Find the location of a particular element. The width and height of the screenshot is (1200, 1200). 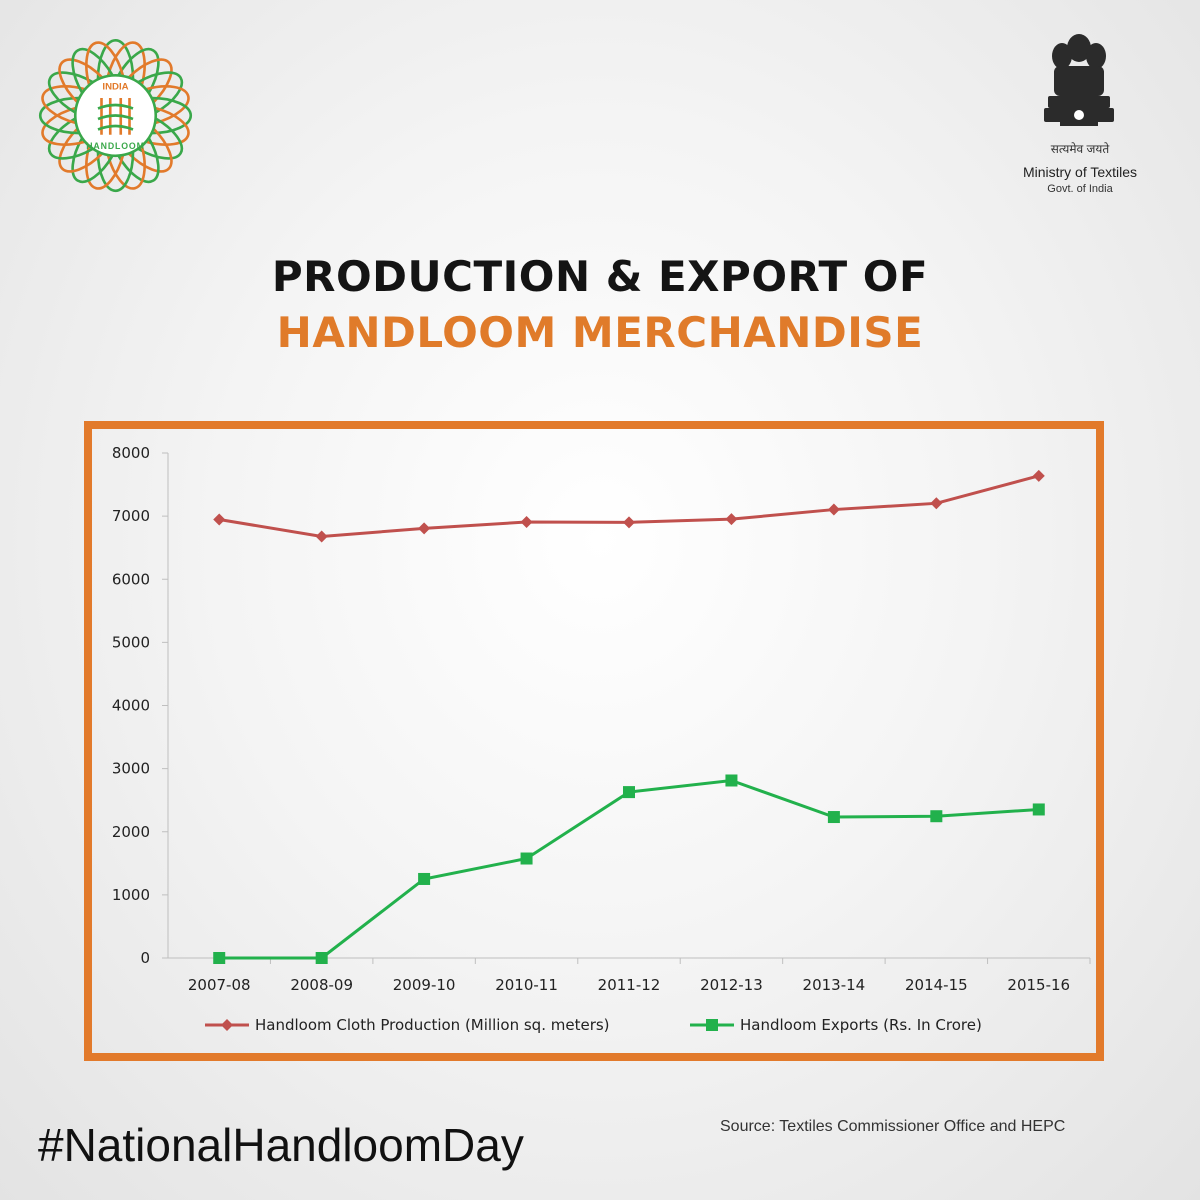

national-emblem-icon is located at coordinates (1079, 80).